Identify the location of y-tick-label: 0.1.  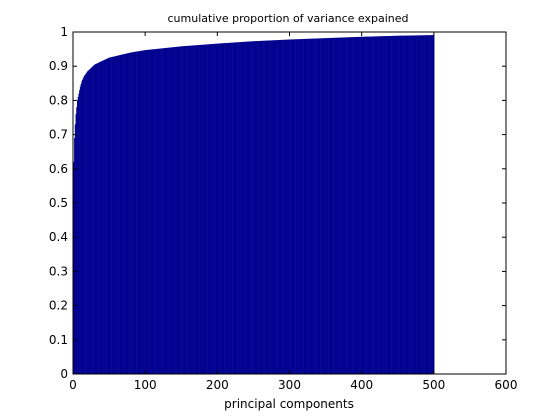
(58, 340).